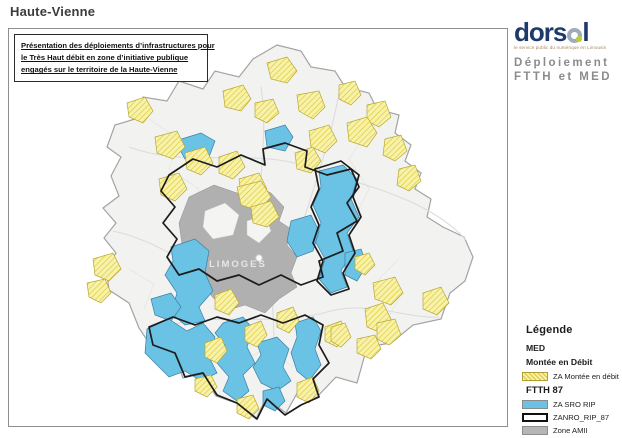 This screenshot has width=622, height=438. What do you see at coordinates (581, 417) in the screenshot?
I see `legend-item-label: ZANRO_RIP_87` at bounding box center [581, 417].